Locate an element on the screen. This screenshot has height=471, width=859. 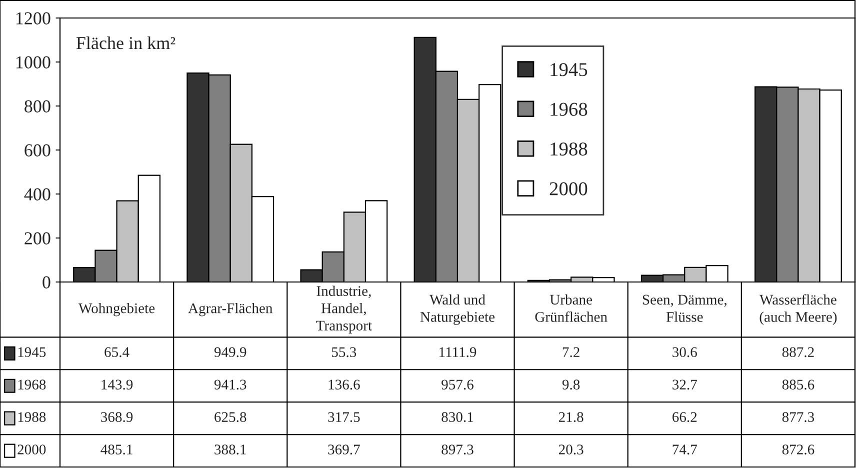
x-tick-label: Wasserfläche (auch Meere) is located at coordinates (798, 309).